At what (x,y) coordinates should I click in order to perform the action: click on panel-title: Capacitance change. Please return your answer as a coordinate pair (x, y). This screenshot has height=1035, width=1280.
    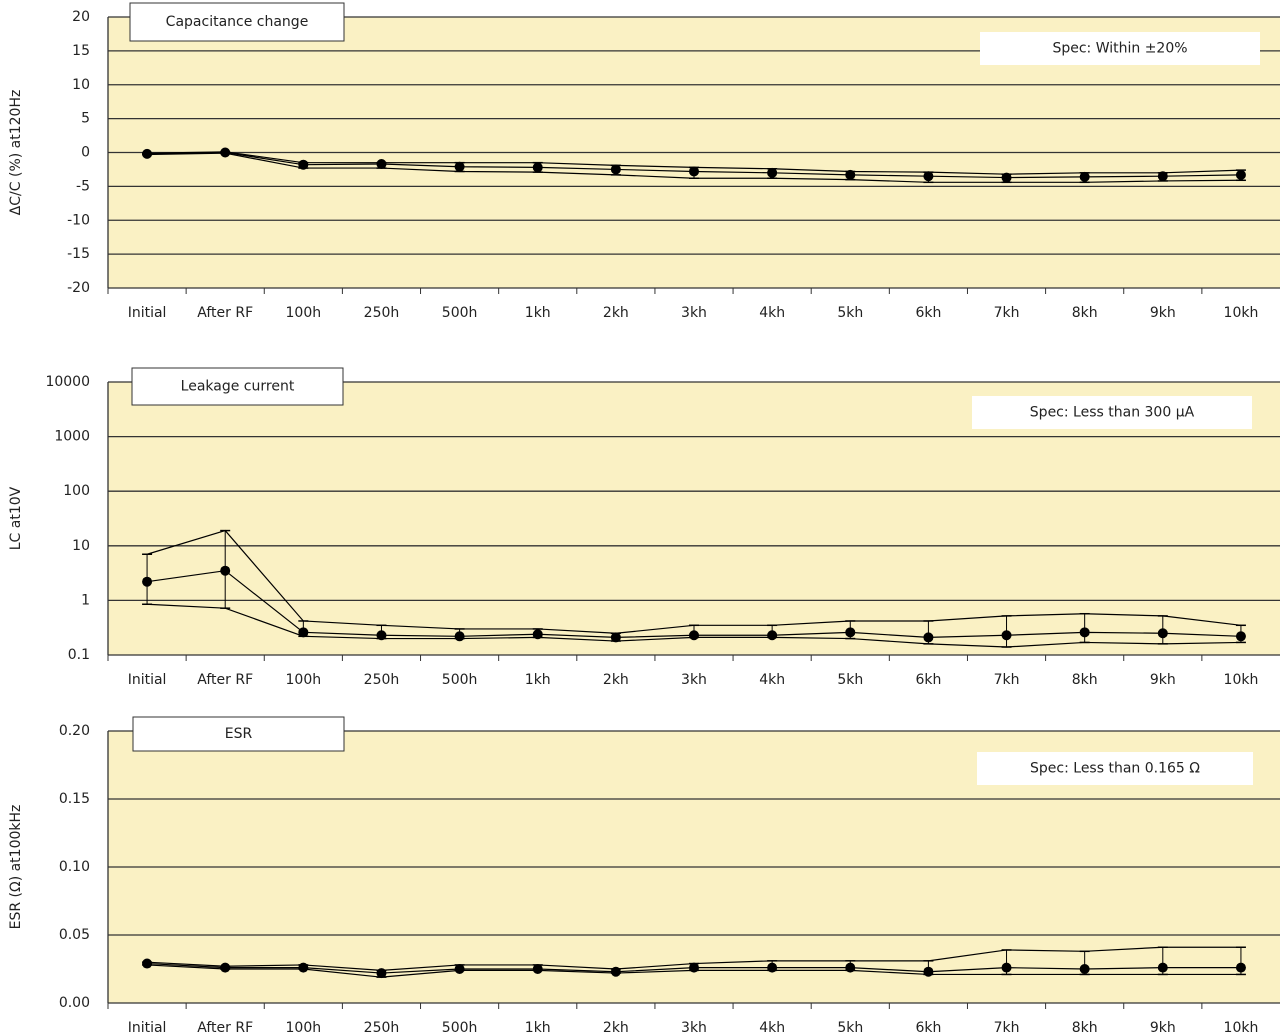
    Looking at the image, I should click on (237, 22).